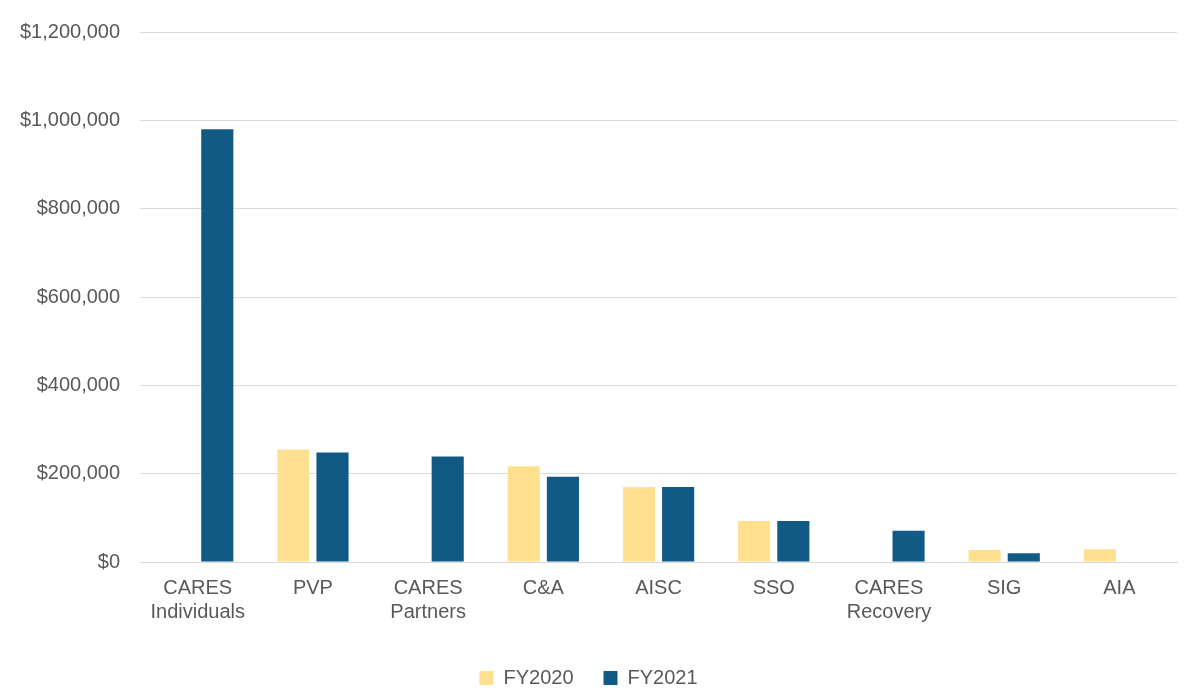  I want to click on legend-label: FY2021, so click(662, 676).